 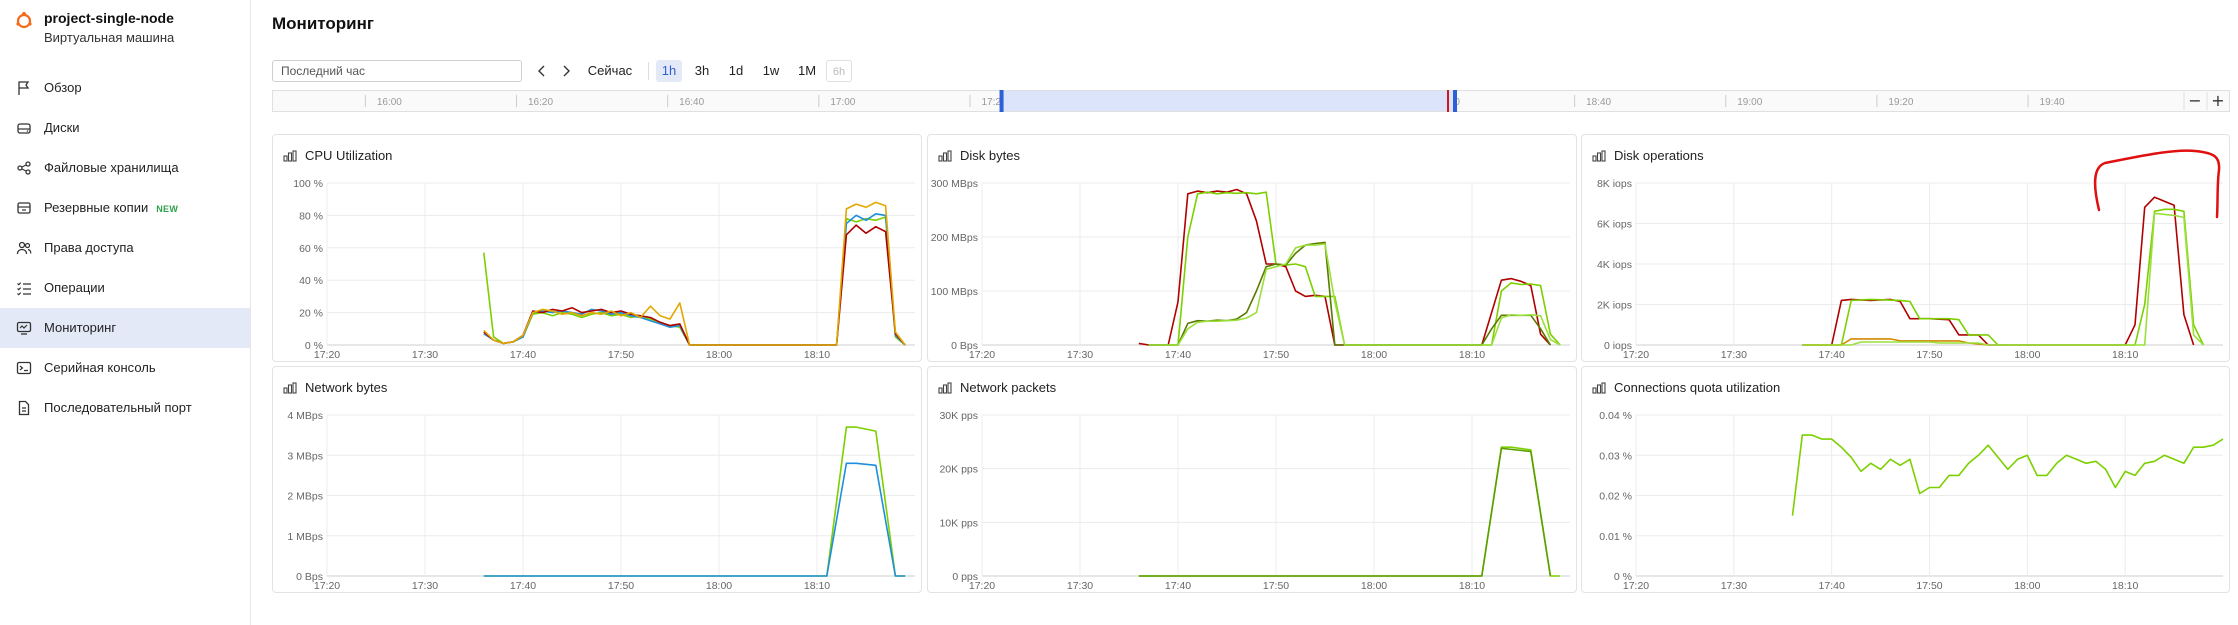 I want to click on range-1d-button: 1d, so click(x=736, y=70).